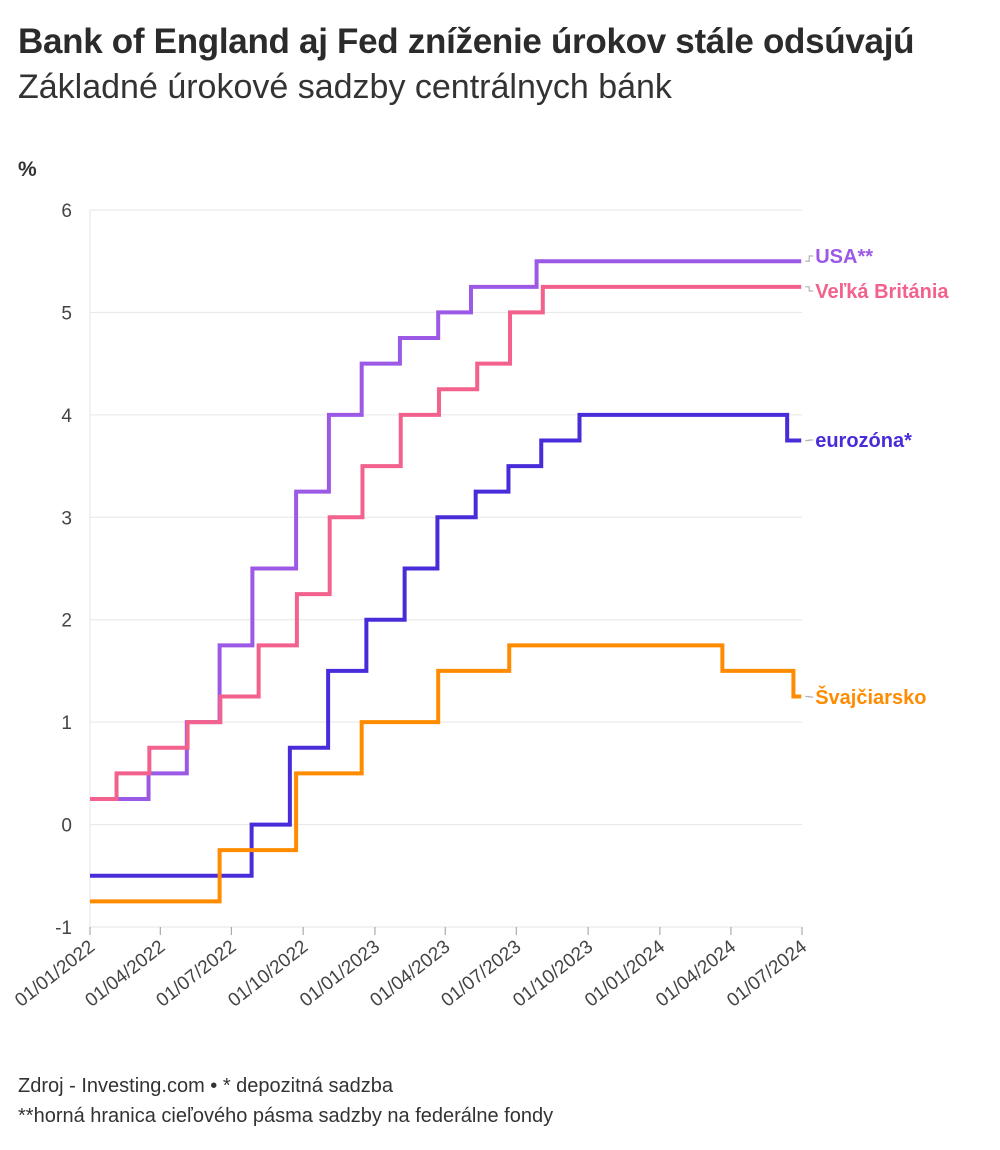 This screenshot has height=1150, width=1000. Describe the element at coordinates (268, 973) in the screenshot. I see `x-tick-label: 01/10/2022` at that location.